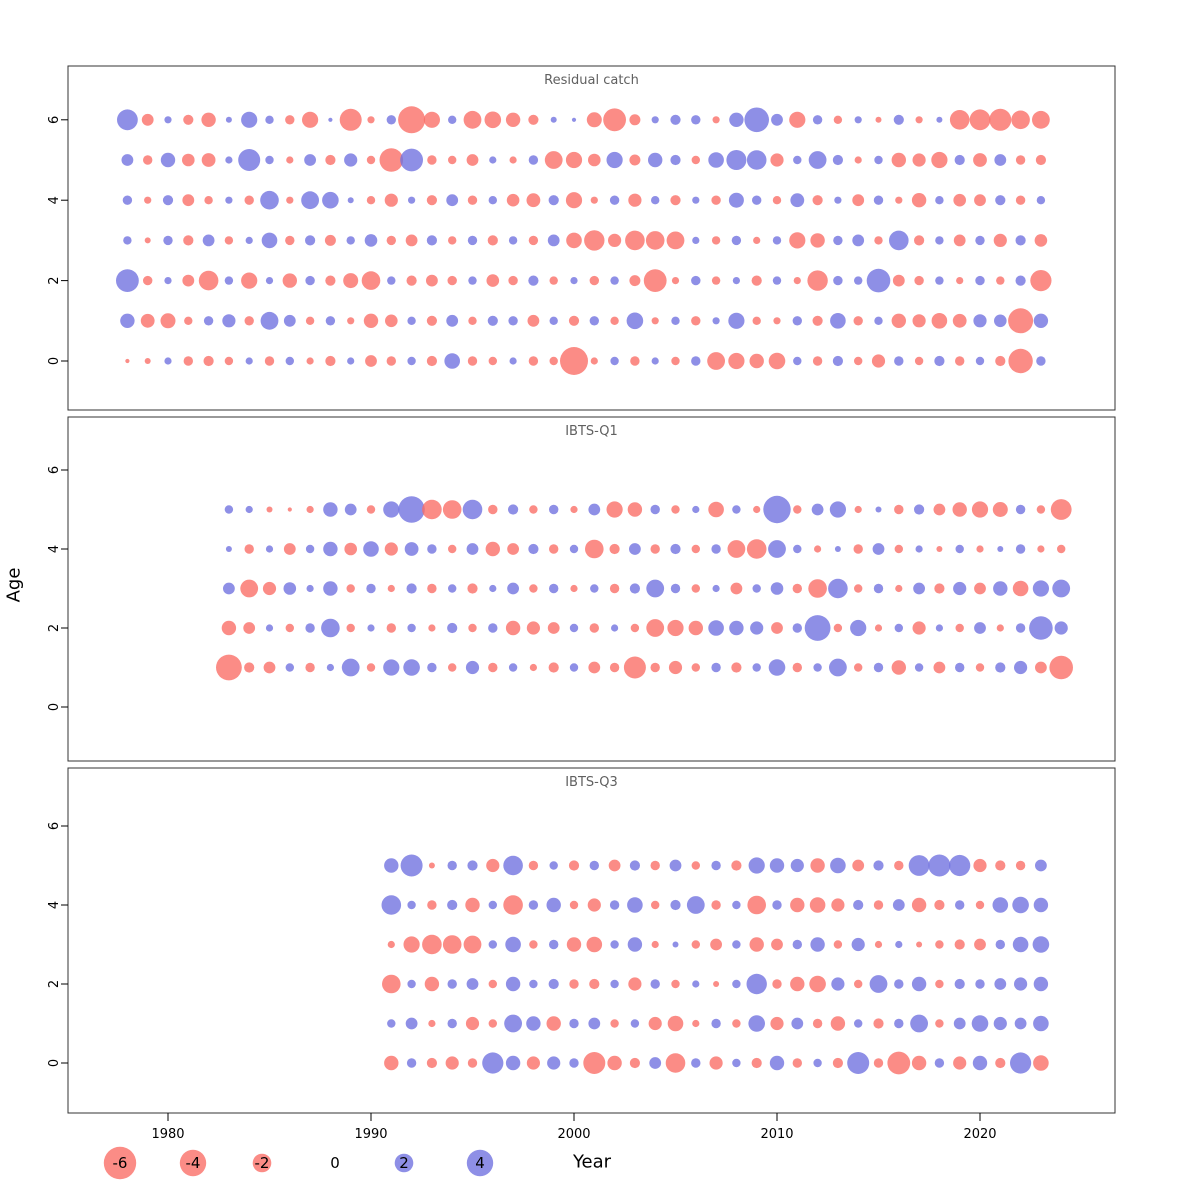  What do you see at coordinates (335, 1163) in the screenshot?
I see `legend-label: 0` at bounding box center [335, 1163].